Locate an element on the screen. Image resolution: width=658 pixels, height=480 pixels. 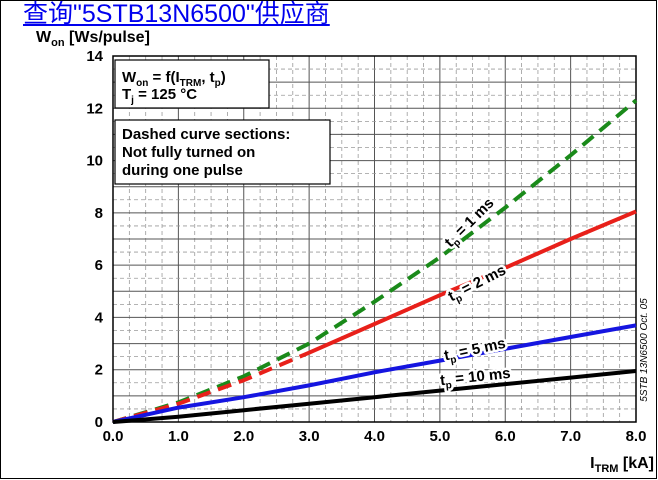
supplier-query-link: 查询"5STB13N6500"供应商 is located at coordinates (176, 14).